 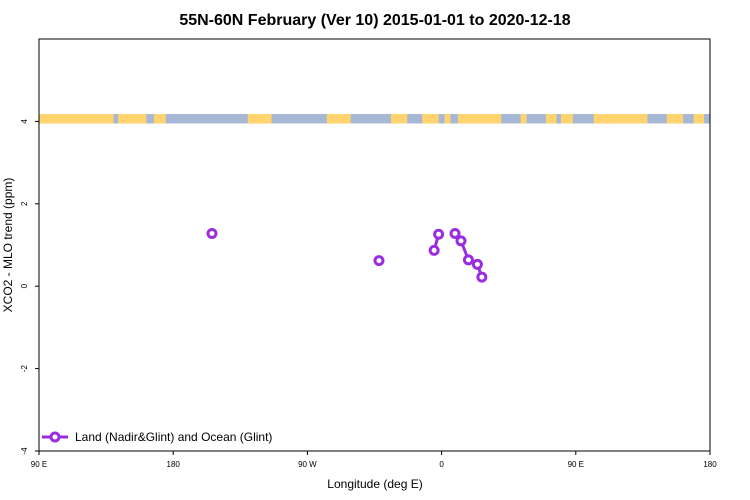 I want to click on x-tick-label-3: 0, so click(x=441, y=464).